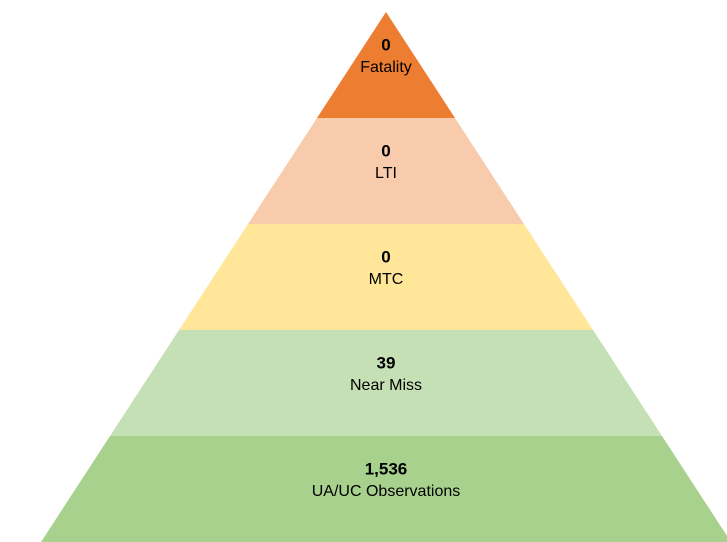 This screenshot has height=542, width=727. I want to click on level-label: Fatality, so click(386, 67).